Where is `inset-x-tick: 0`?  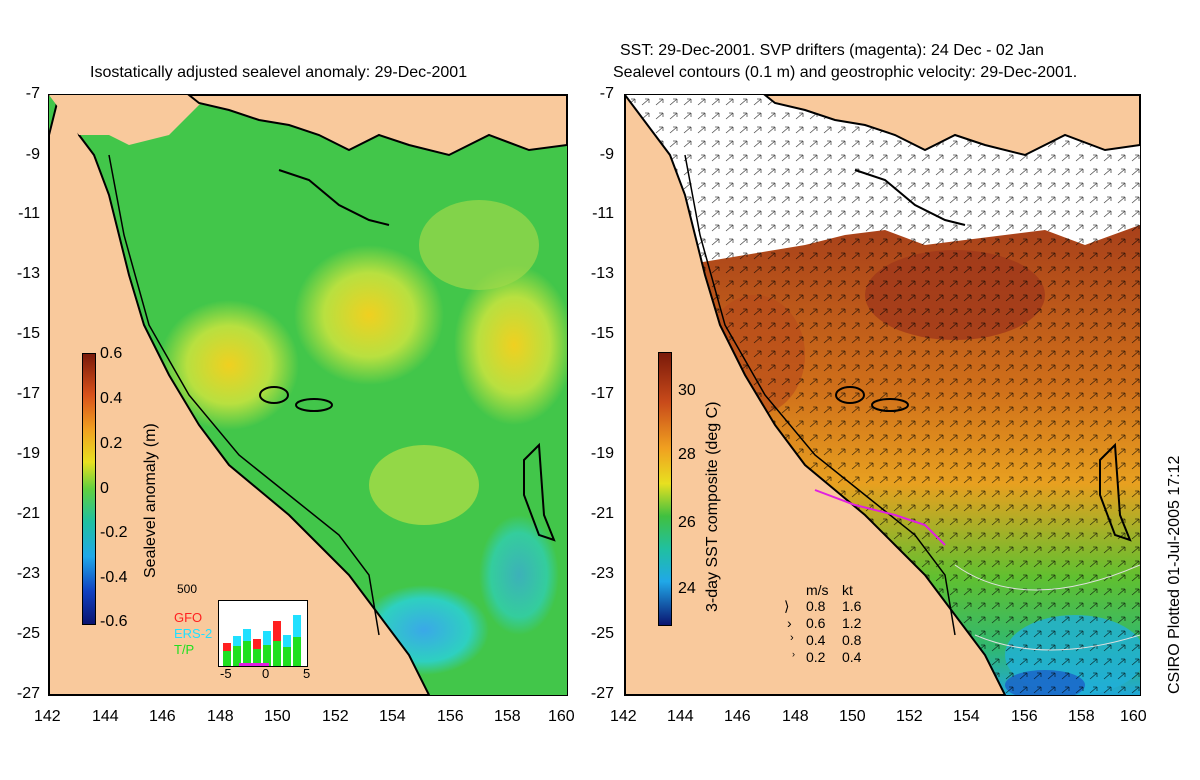 inset-x-tick: 0 is located at coordinates (266, 673).